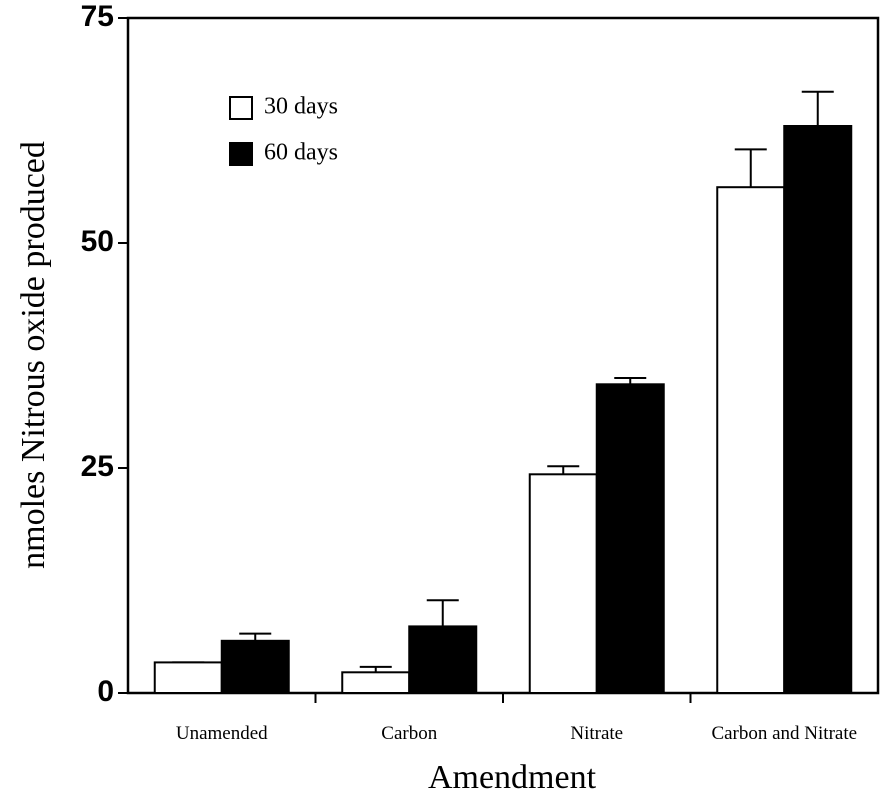 The height and width of the screenshot is (801, 880). What do you see at coordinates (784, 733) in the screenshot?
I see `x-tick-label: Carbon and Nitrate` at bounding box center [784, 733].